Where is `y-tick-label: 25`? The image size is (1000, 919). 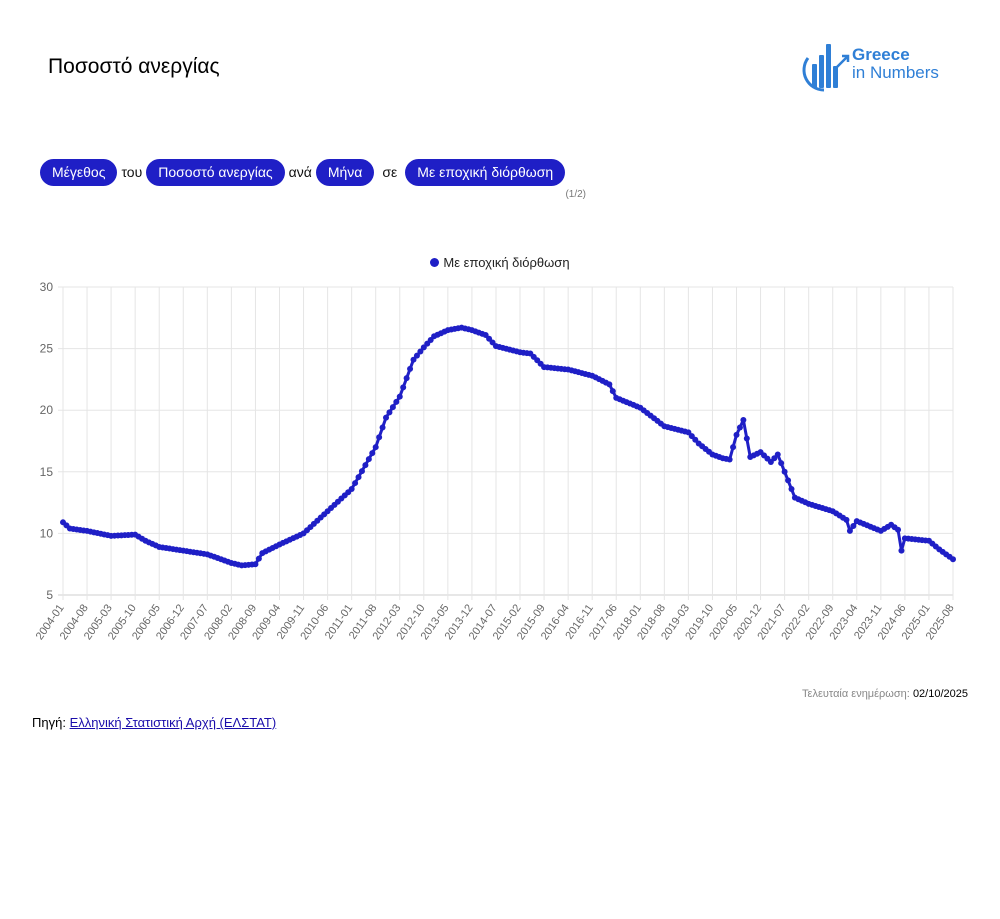 y-tick-label: 25 is located at coordinates (47, 349).